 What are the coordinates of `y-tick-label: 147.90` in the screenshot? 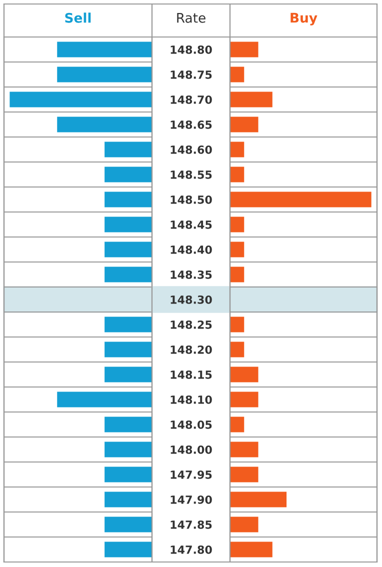 It's located at (191, 499).